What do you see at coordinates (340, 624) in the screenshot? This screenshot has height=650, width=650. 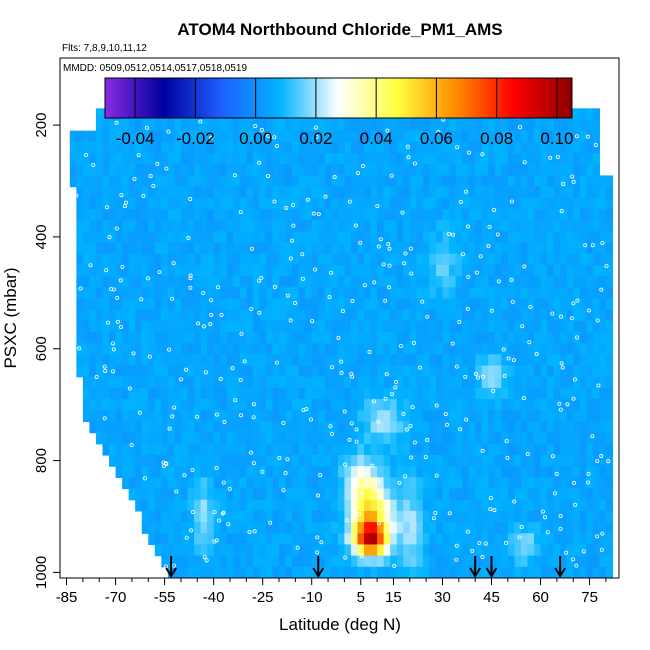 I see `x-axis-label: Latitude (deg N)` at bounding box center [340, 624].